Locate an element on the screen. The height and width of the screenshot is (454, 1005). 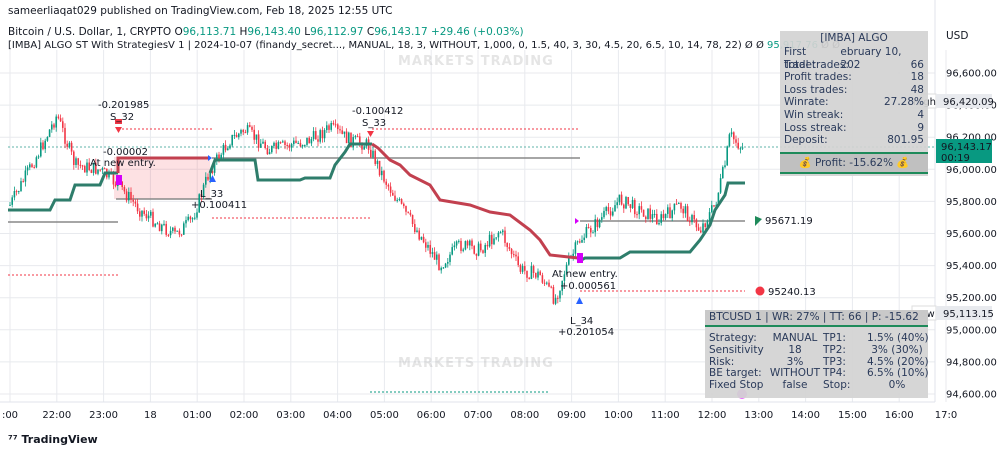
take-profit-icon is located at coordinates (758, 221).